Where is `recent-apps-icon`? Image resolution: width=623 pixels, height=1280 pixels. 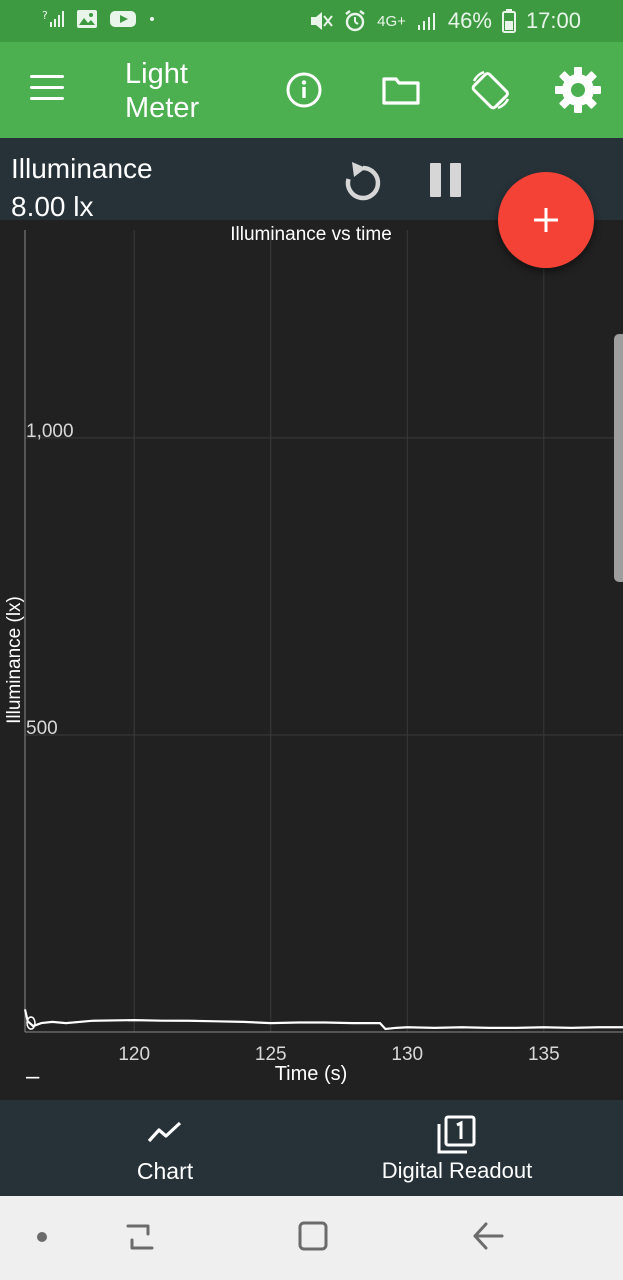 recent-apps-icon is located at coordinates (140, 1237).